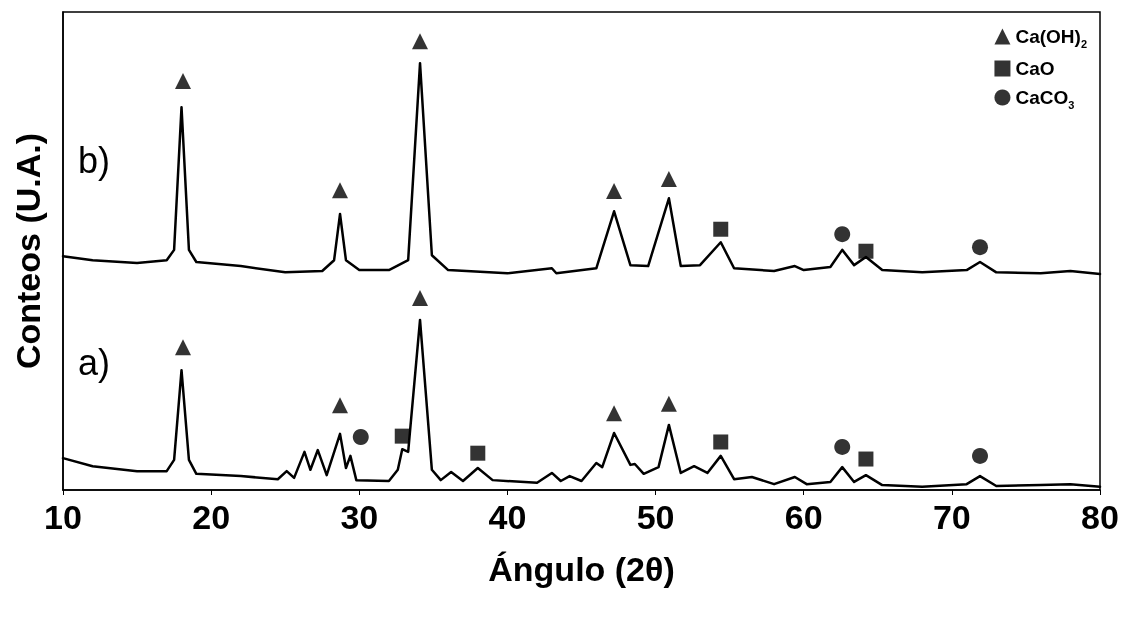  Describe the element at coordinates (1100, 517) in the screenshot. I see `x-tick-label: 80` at that location.